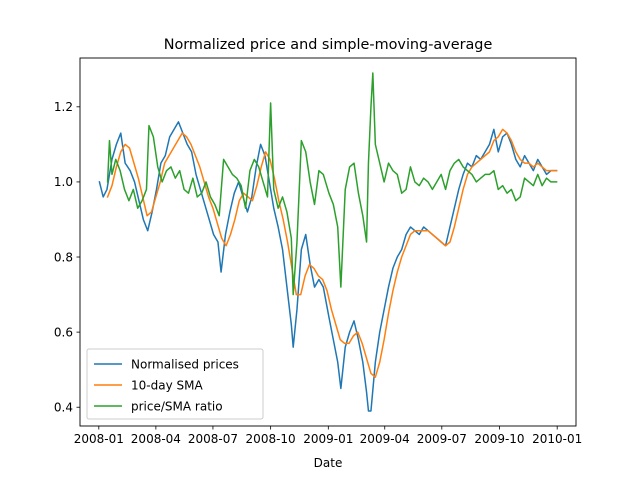 Image resolution: width=640 pixels, height=484 pixels. I want to click on y-tick-label: 0.6, so click(63, 332).